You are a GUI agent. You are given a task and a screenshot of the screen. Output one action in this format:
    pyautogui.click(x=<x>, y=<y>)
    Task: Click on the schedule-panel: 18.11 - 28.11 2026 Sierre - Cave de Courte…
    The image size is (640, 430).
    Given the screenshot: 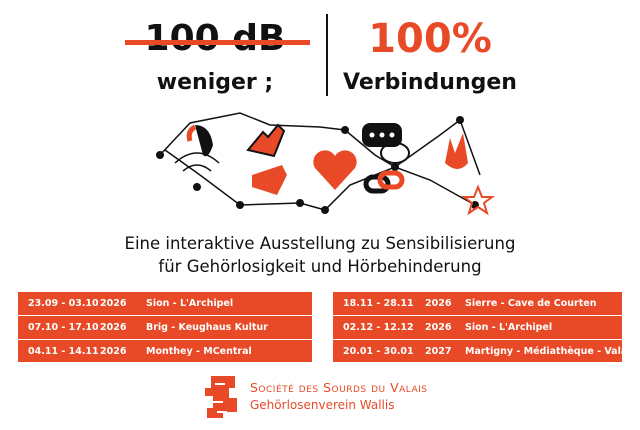 What is the action you would take?
    pyautogui.click(x=484, y=327)
    